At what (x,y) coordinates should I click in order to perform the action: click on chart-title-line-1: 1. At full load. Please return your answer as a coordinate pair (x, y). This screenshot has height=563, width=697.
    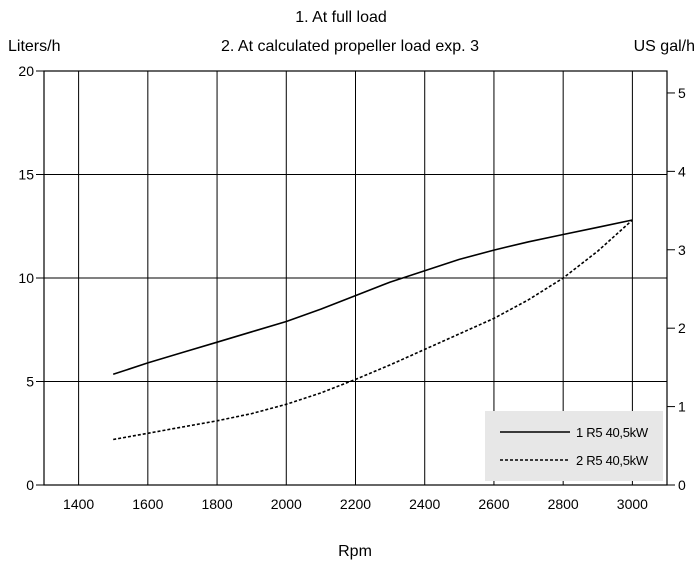
    Looking at the image, I should click on (341, 17).